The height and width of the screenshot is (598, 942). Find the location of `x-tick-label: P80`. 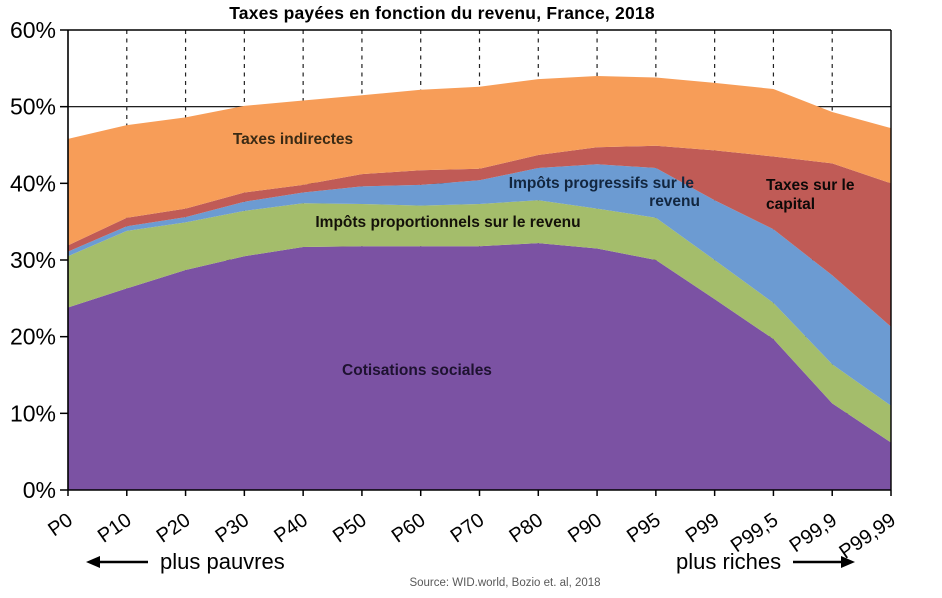

x-tick-label: P80 is located at coordinates (526, 528).